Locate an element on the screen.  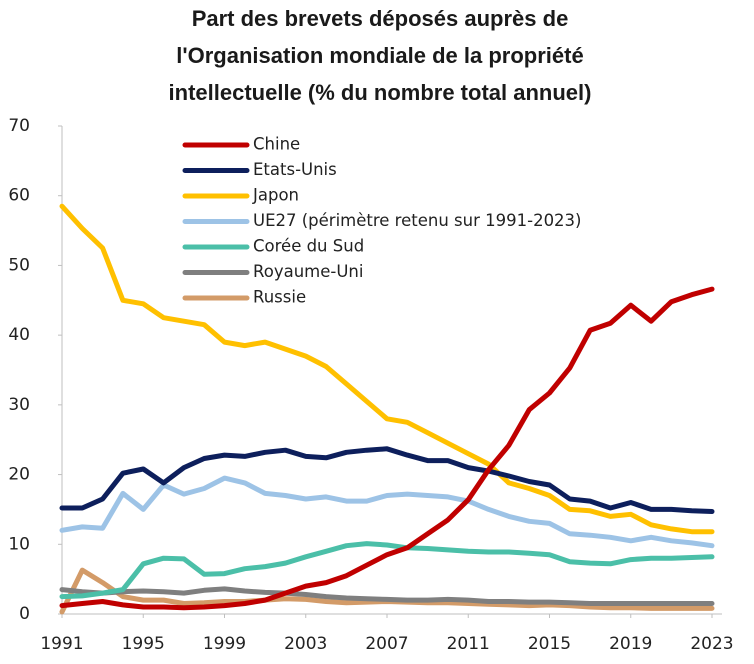
x-tick-label: 1999 is located at coordinates (224, 644).